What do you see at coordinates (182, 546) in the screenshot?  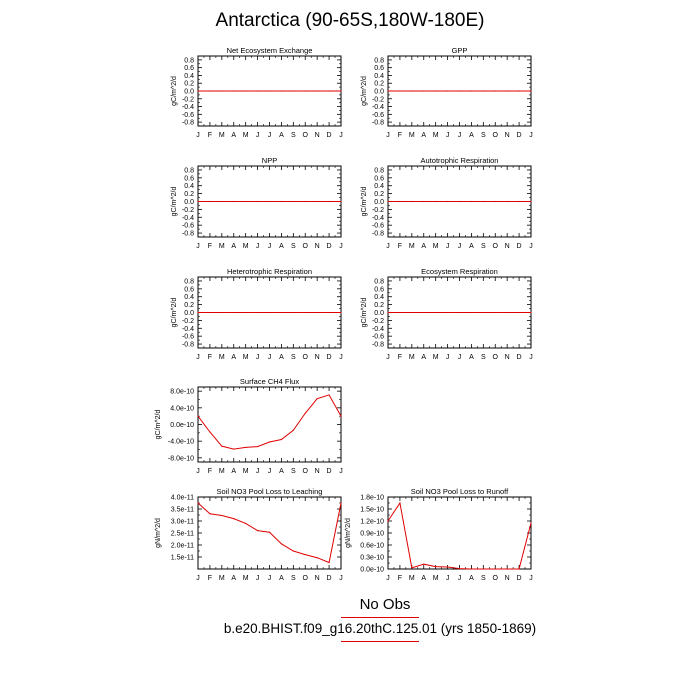 I see `y-tick-label: 2.0e-11` at bounding box center [182, 546].